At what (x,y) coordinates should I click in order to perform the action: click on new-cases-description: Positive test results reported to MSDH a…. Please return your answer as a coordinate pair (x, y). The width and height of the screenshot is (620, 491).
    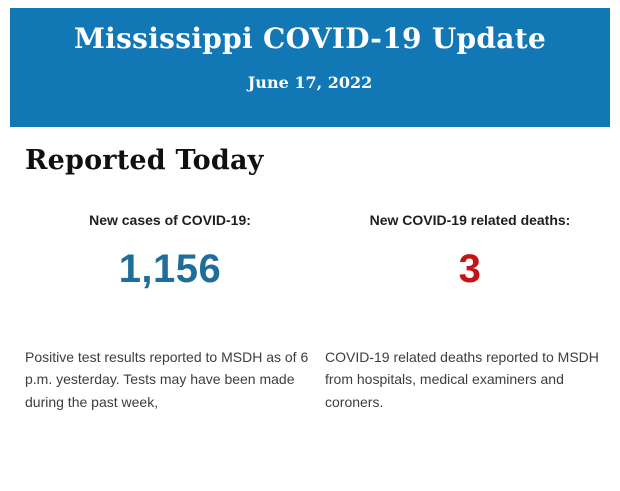
    Looking at the image, I should click on (167, 379).